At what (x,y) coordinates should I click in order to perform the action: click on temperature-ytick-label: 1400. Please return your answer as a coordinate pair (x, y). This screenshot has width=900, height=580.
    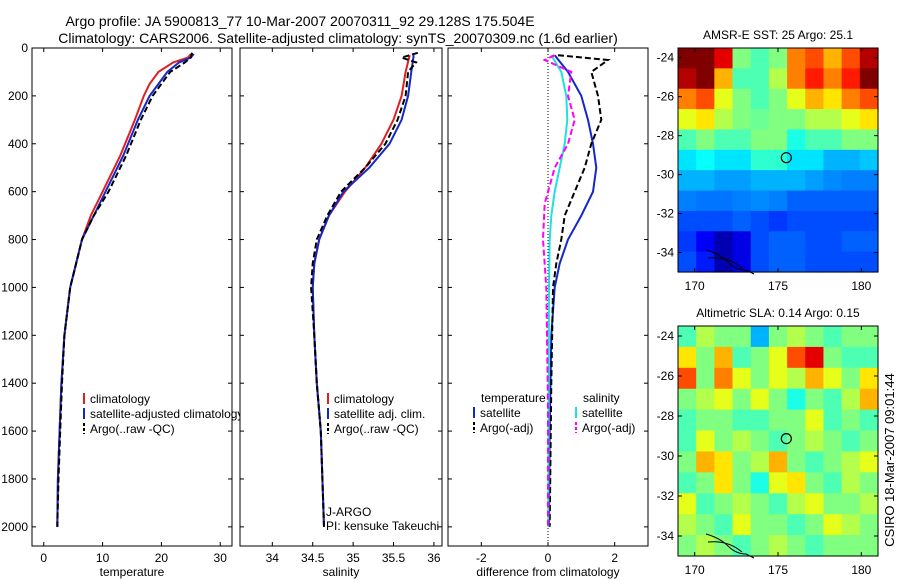
    Looking at the image, I should click on (14, 383).